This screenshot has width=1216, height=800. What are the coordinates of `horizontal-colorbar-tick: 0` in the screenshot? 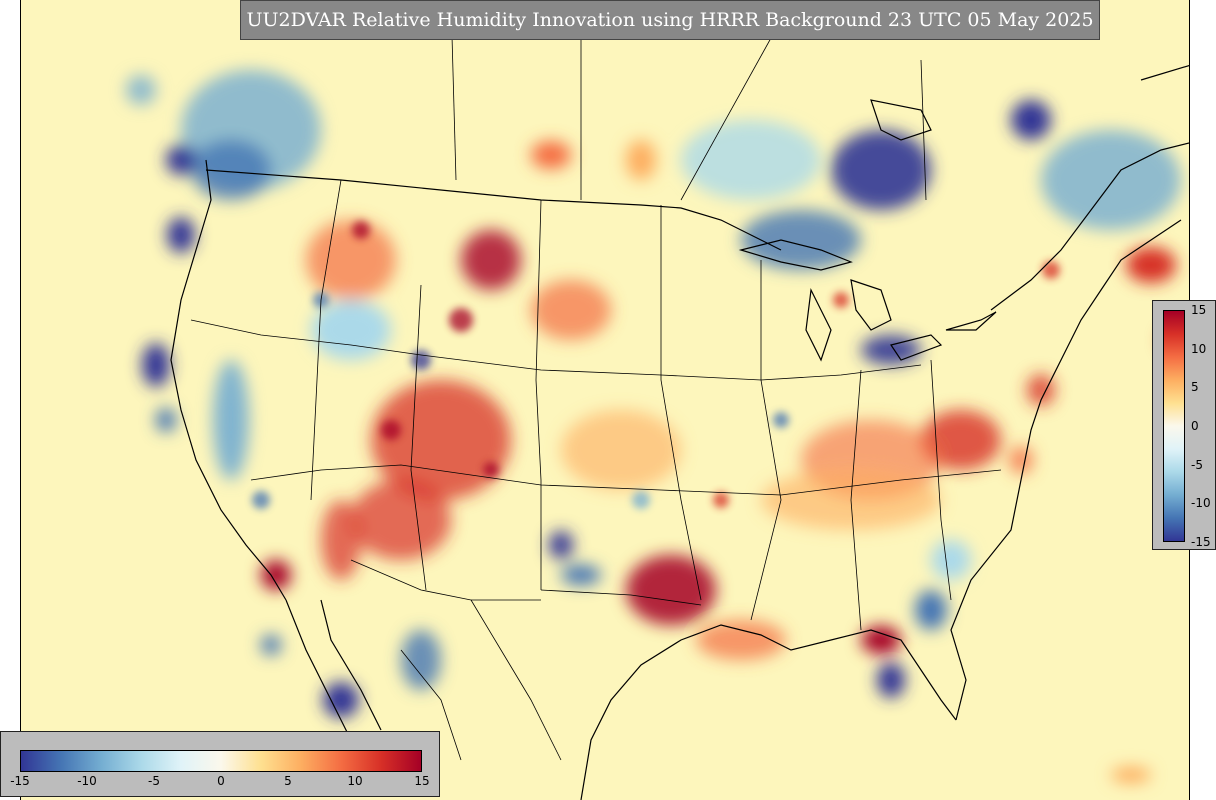 It's located at (221, 781).